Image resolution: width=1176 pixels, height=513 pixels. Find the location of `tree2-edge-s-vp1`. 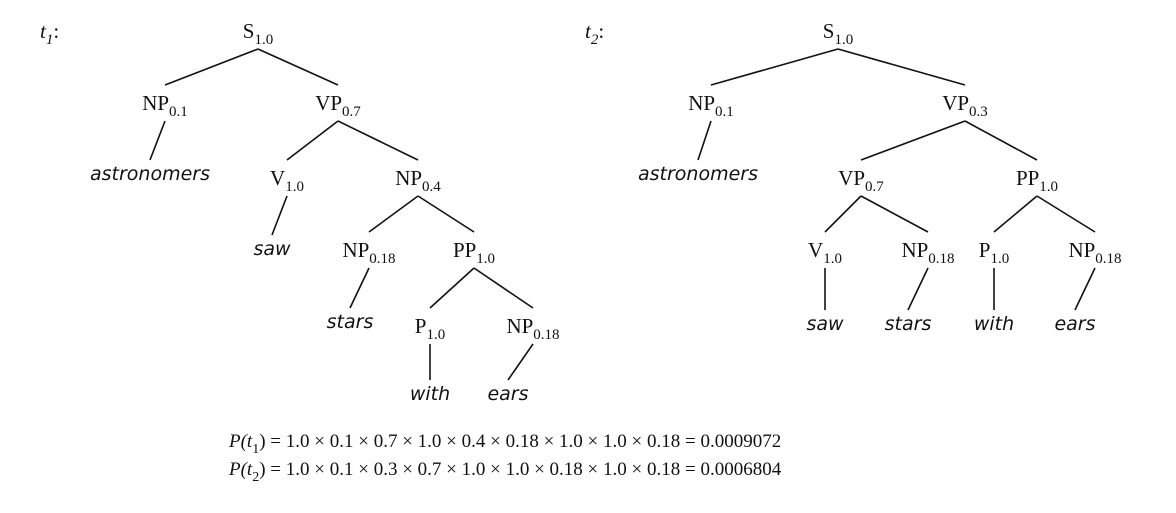

tree2-edge-s-vp1 is located at coordinates (901, 67).